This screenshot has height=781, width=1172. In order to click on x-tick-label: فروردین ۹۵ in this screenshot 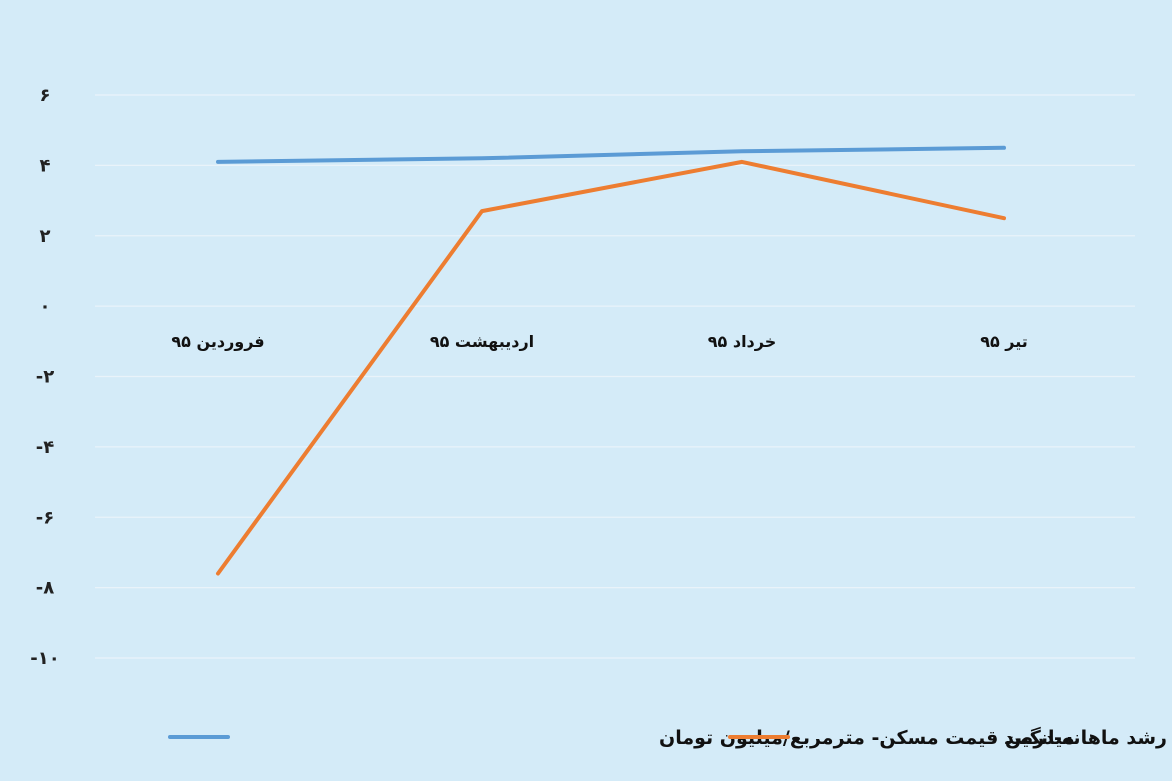, I will do `click(217, 341)`.